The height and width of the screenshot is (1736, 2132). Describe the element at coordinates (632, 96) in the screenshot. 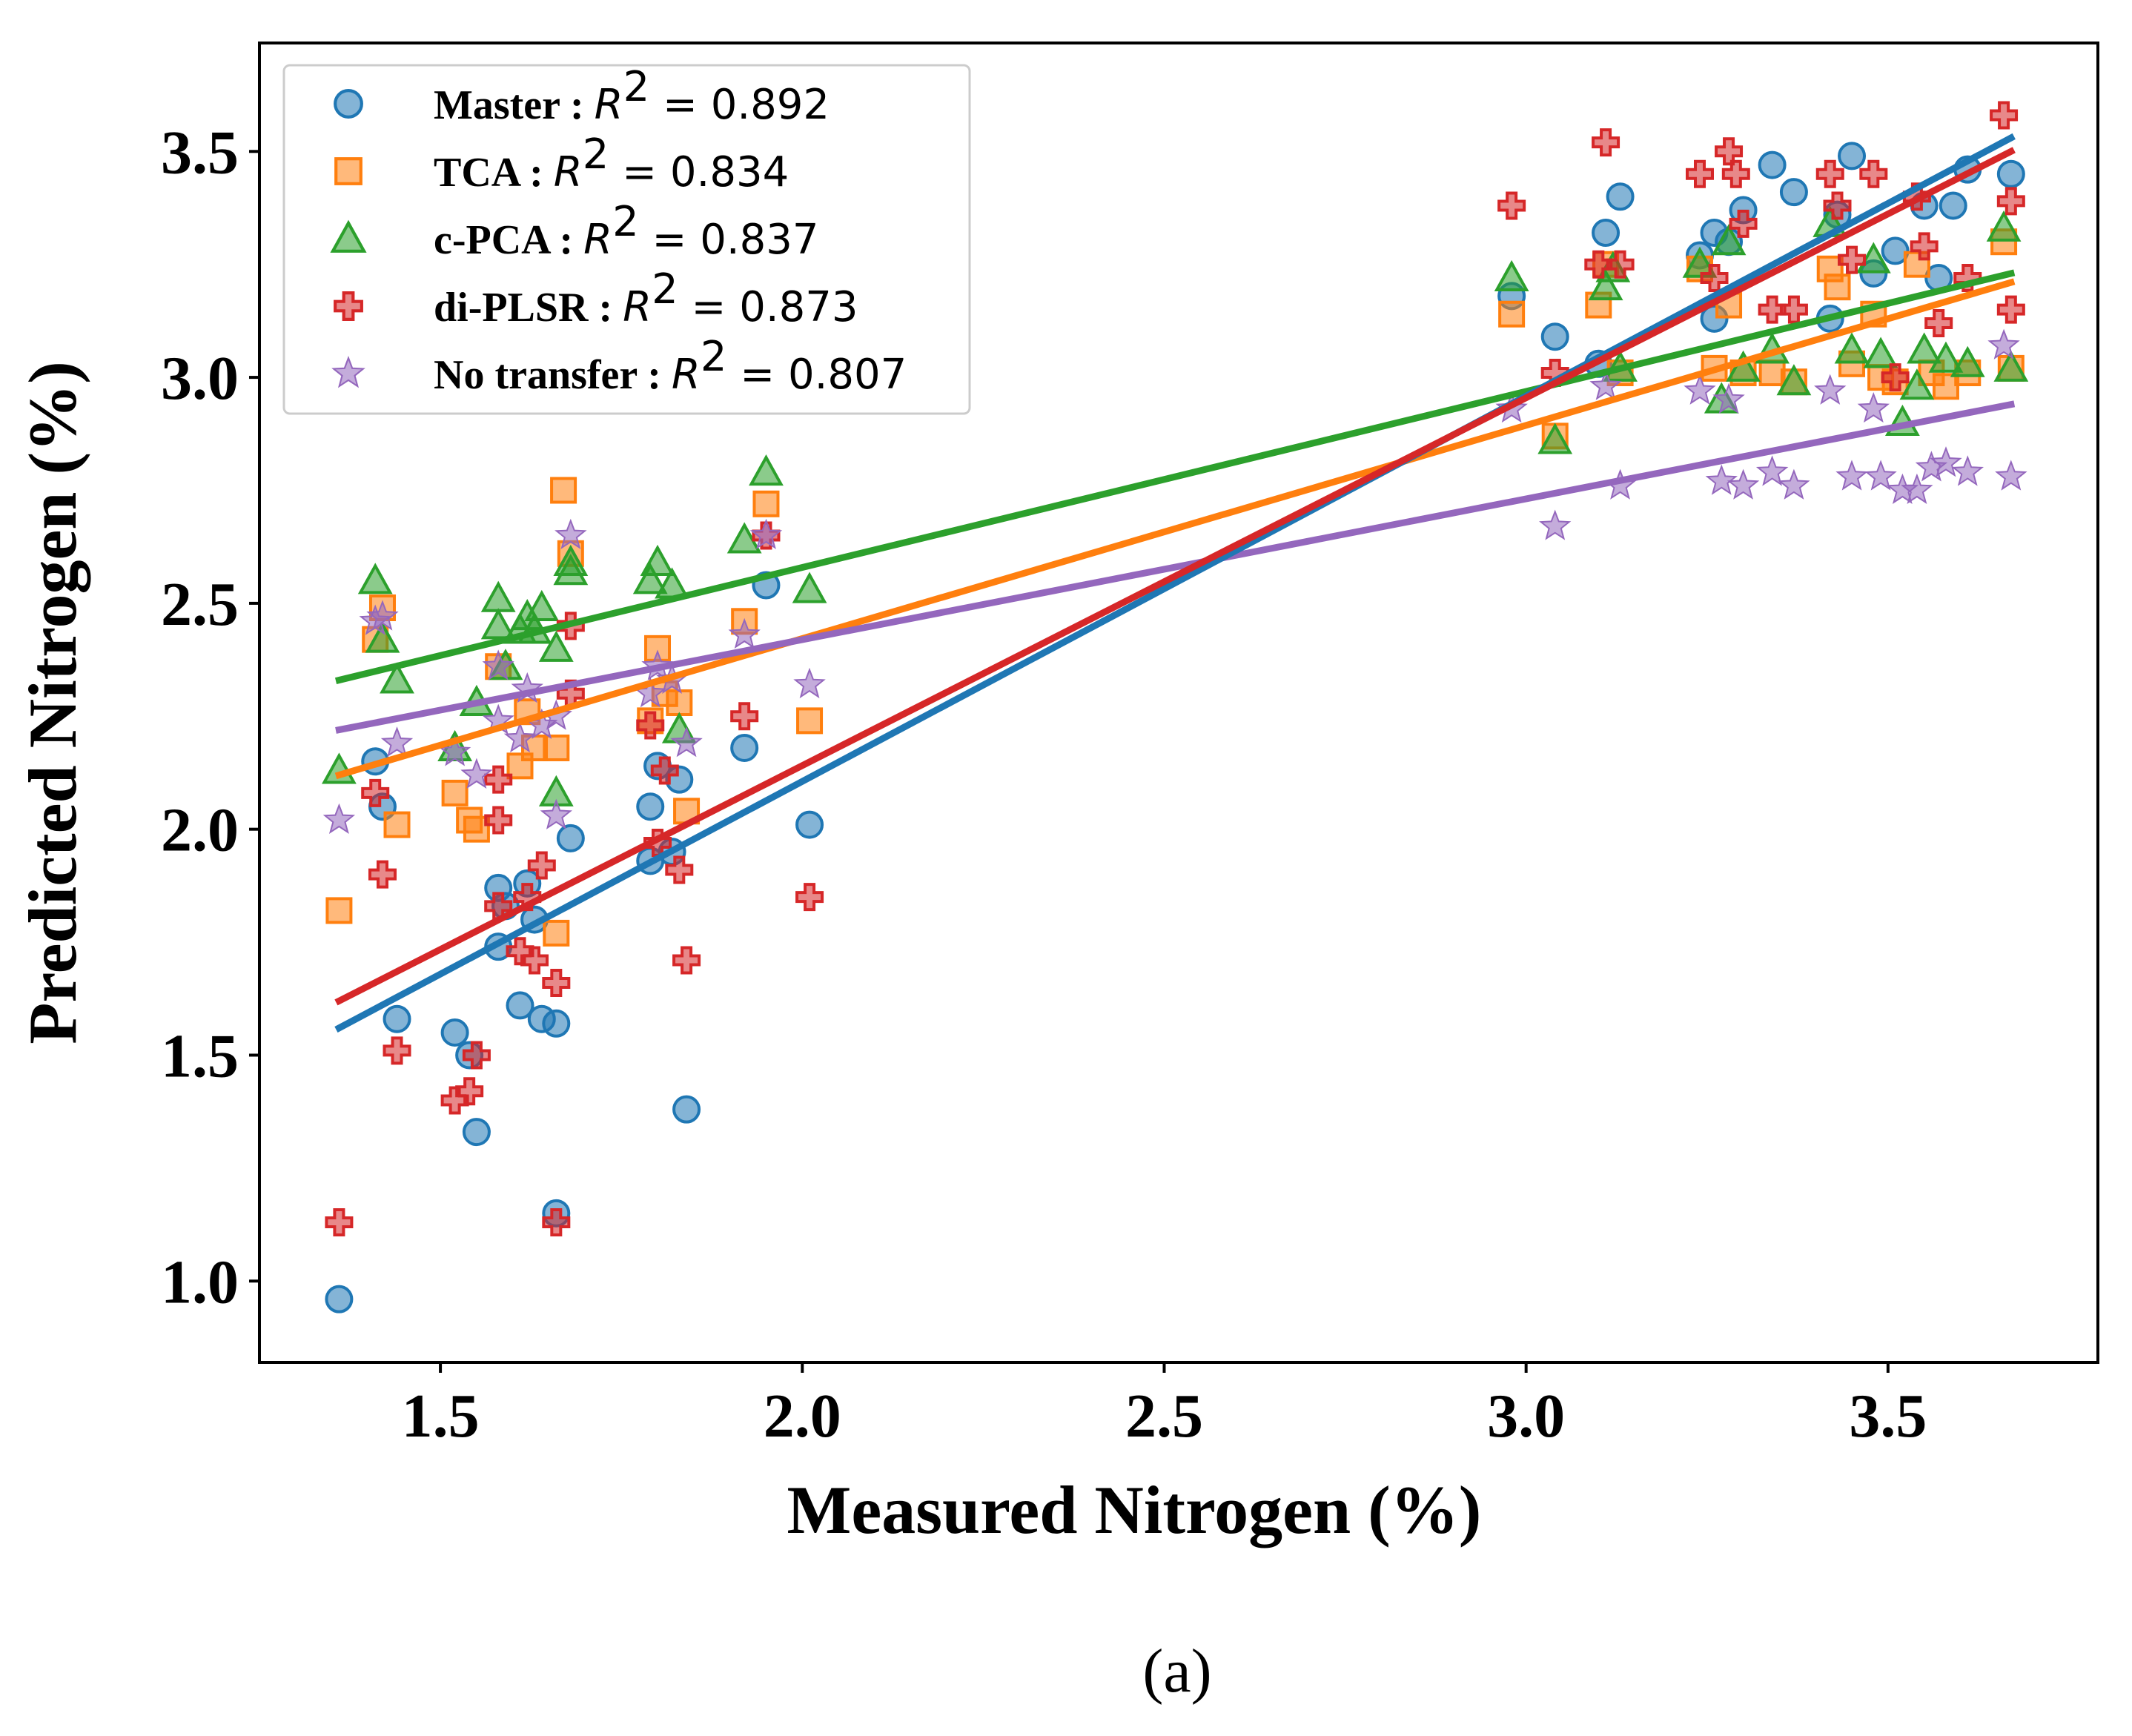

I see `legend-label: Master : R2 = 0.892` at that location.